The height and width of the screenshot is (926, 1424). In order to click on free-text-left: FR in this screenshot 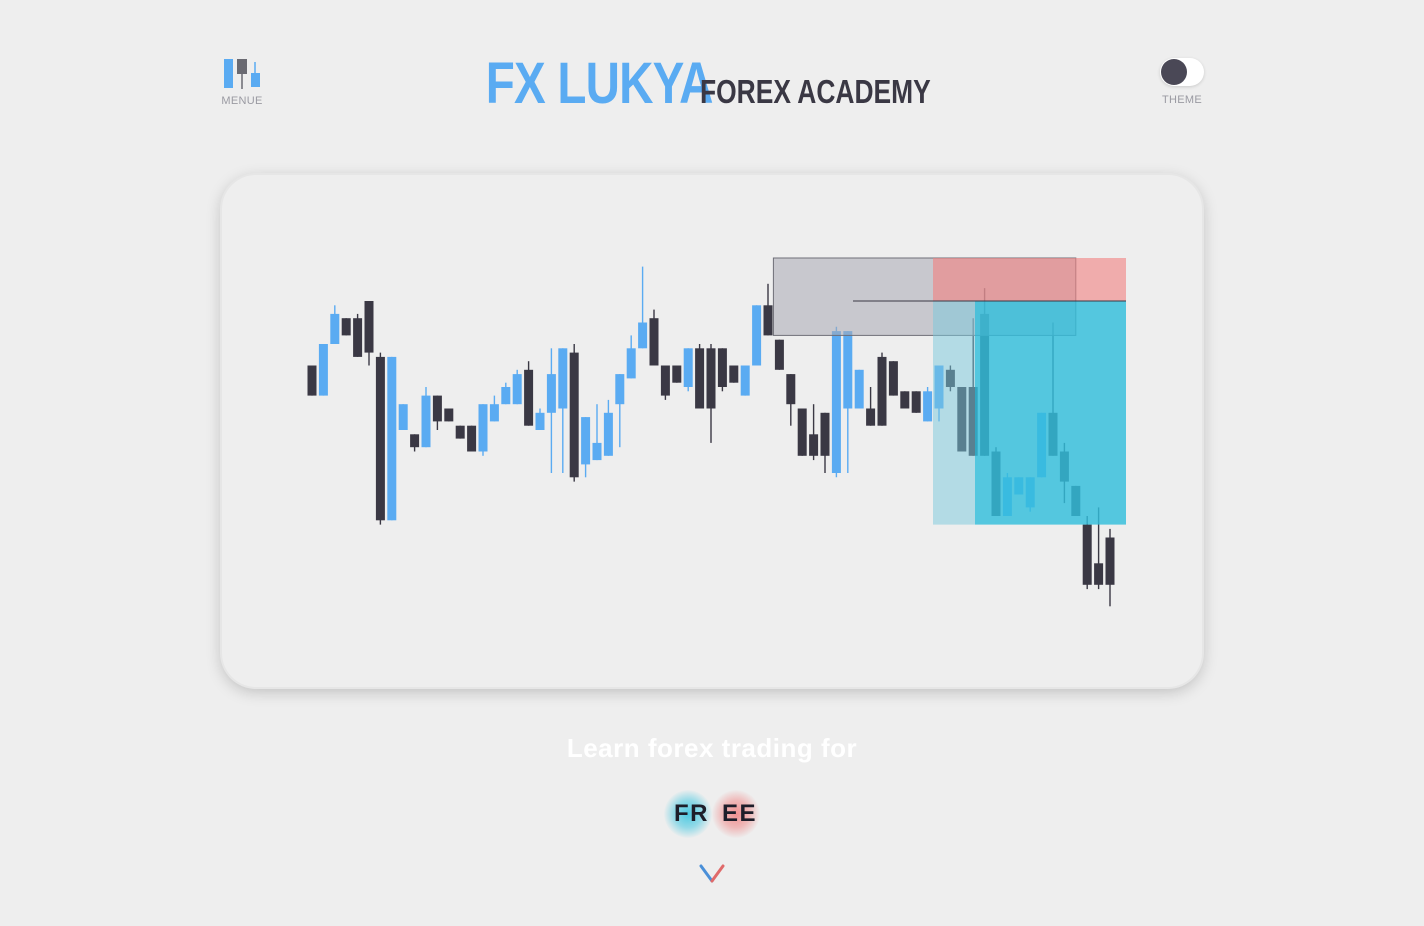, I will do `click(691, 813)`.